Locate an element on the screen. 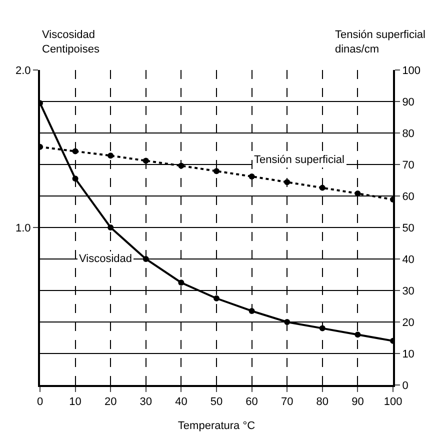 This screenshot has width=443, height=440. y2-tick-label: 90 is located at coordinates (408, 102).